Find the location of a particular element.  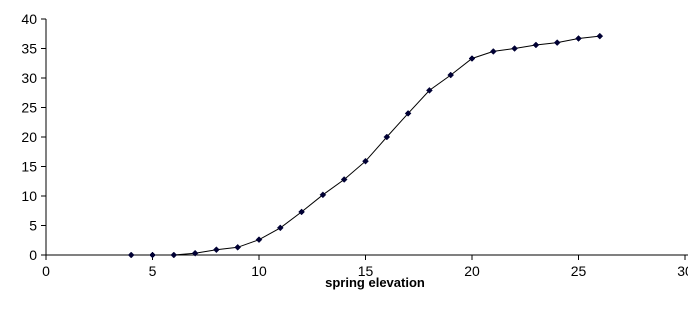

x-axis-title: spring elevation is located at coordinates (375, 282).